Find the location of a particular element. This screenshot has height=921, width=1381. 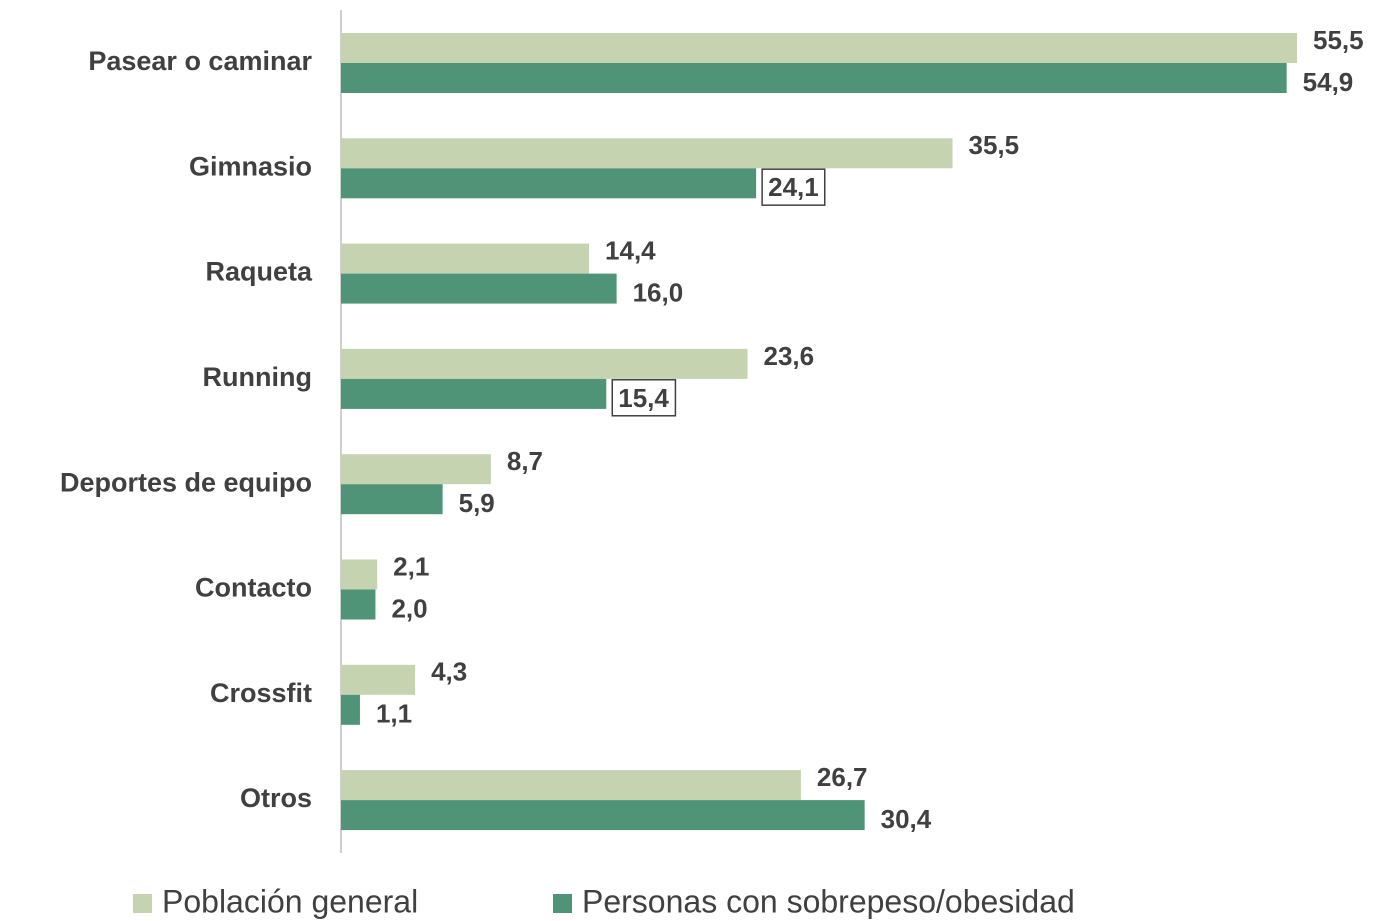

value-label: 55,5 is located at coordinates (1338, 40).